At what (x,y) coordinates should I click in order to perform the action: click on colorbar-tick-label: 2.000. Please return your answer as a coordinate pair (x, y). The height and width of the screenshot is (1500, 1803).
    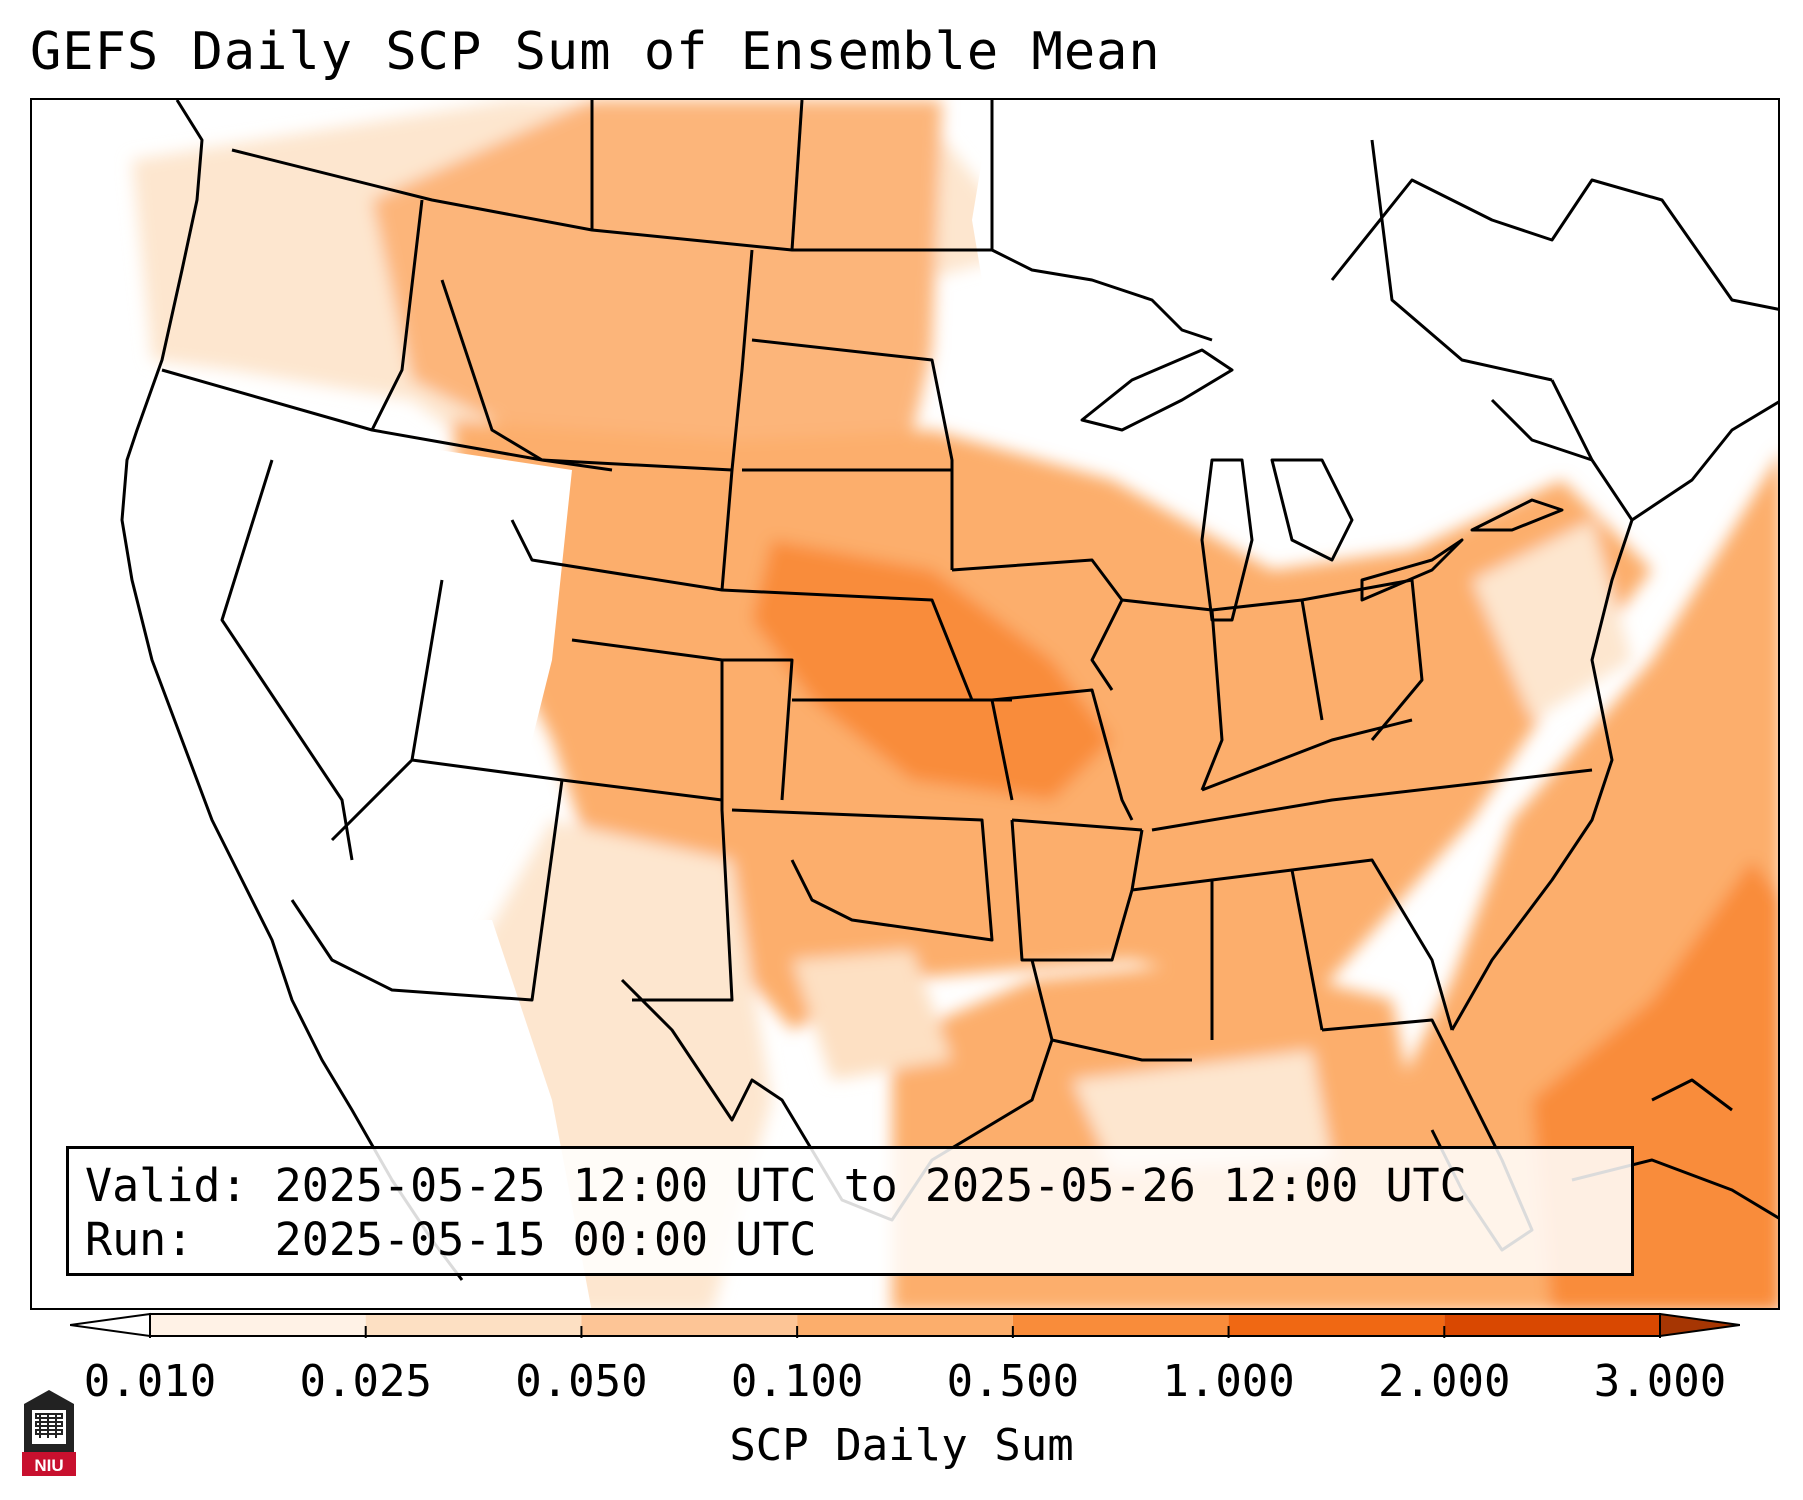
    Looking at the image, I should click on (1444, 1381).